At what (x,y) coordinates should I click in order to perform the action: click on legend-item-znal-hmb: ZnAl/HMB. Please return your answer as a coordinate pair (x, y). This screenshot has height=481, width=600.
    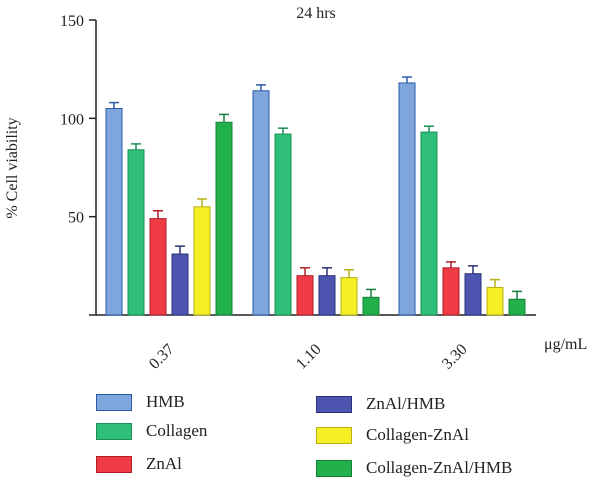
    Looking at the image, I should click on (380, 404).